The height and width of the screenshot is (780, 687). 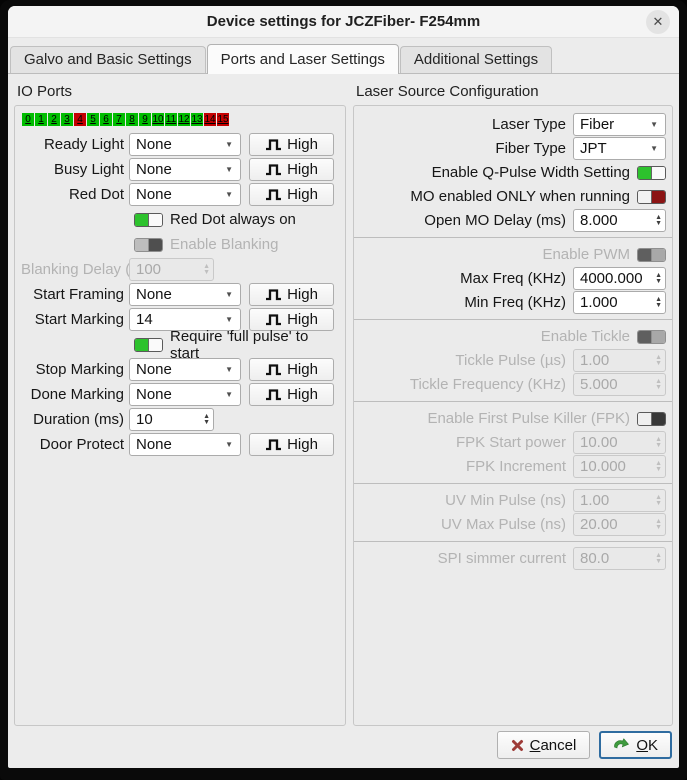 I want to click on min-freq-spinbox: 1.000 ▲ ▼, so click(x=619, y=302).